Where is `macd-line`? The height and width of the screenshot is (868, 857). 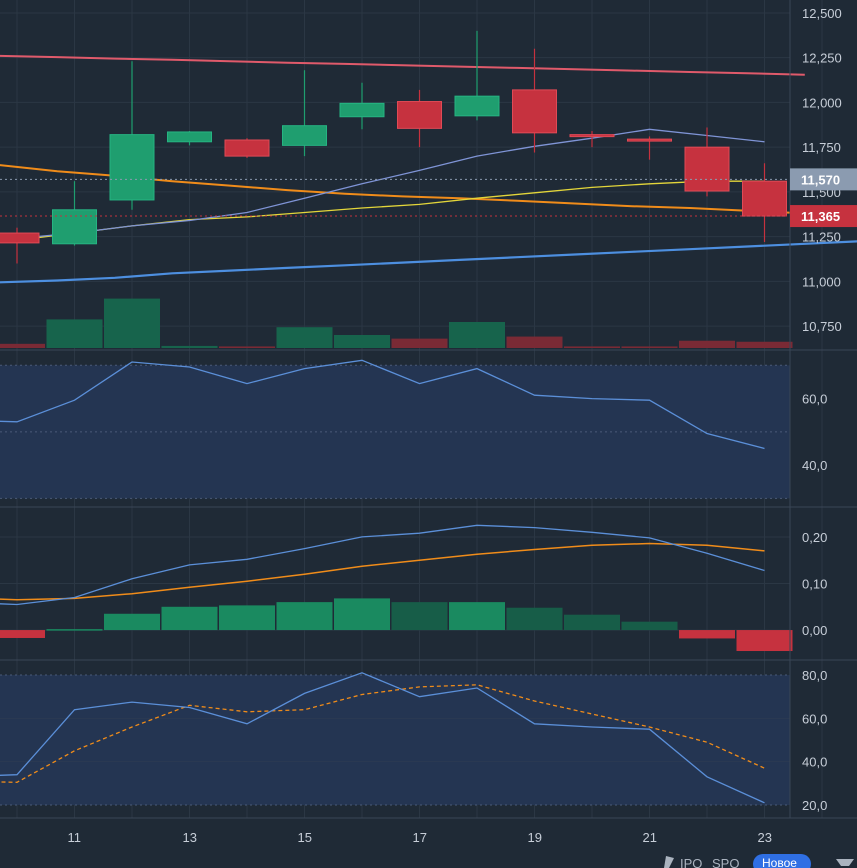 macd-line is located at coordinates (382, 565).